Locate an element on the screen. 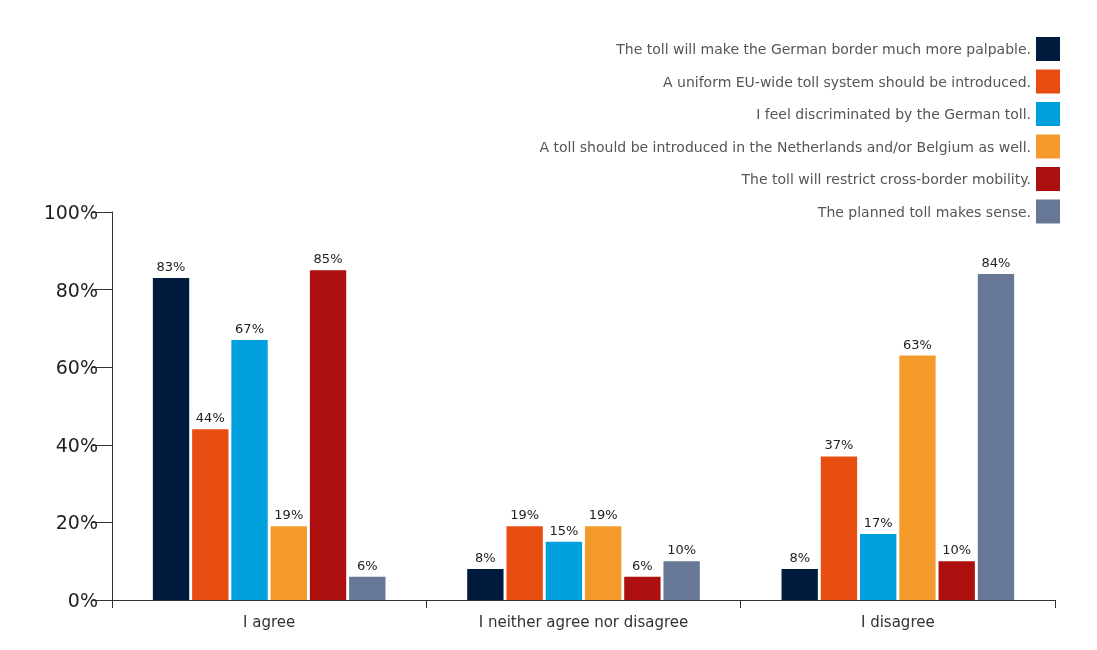 The width and height of the screenshot is (1097, 650). legend-label: The planned toll makes sense. is located at coordinates (923, 211).